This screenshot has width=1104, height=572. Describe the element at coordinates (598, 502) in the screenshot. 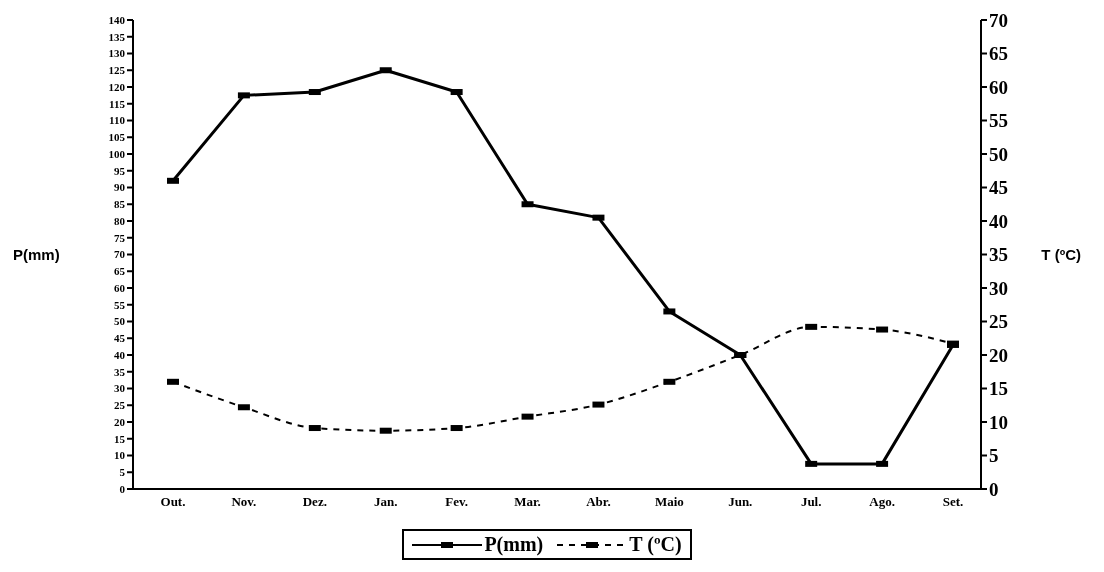

I see `x-tick-label: Abr.` at that location.